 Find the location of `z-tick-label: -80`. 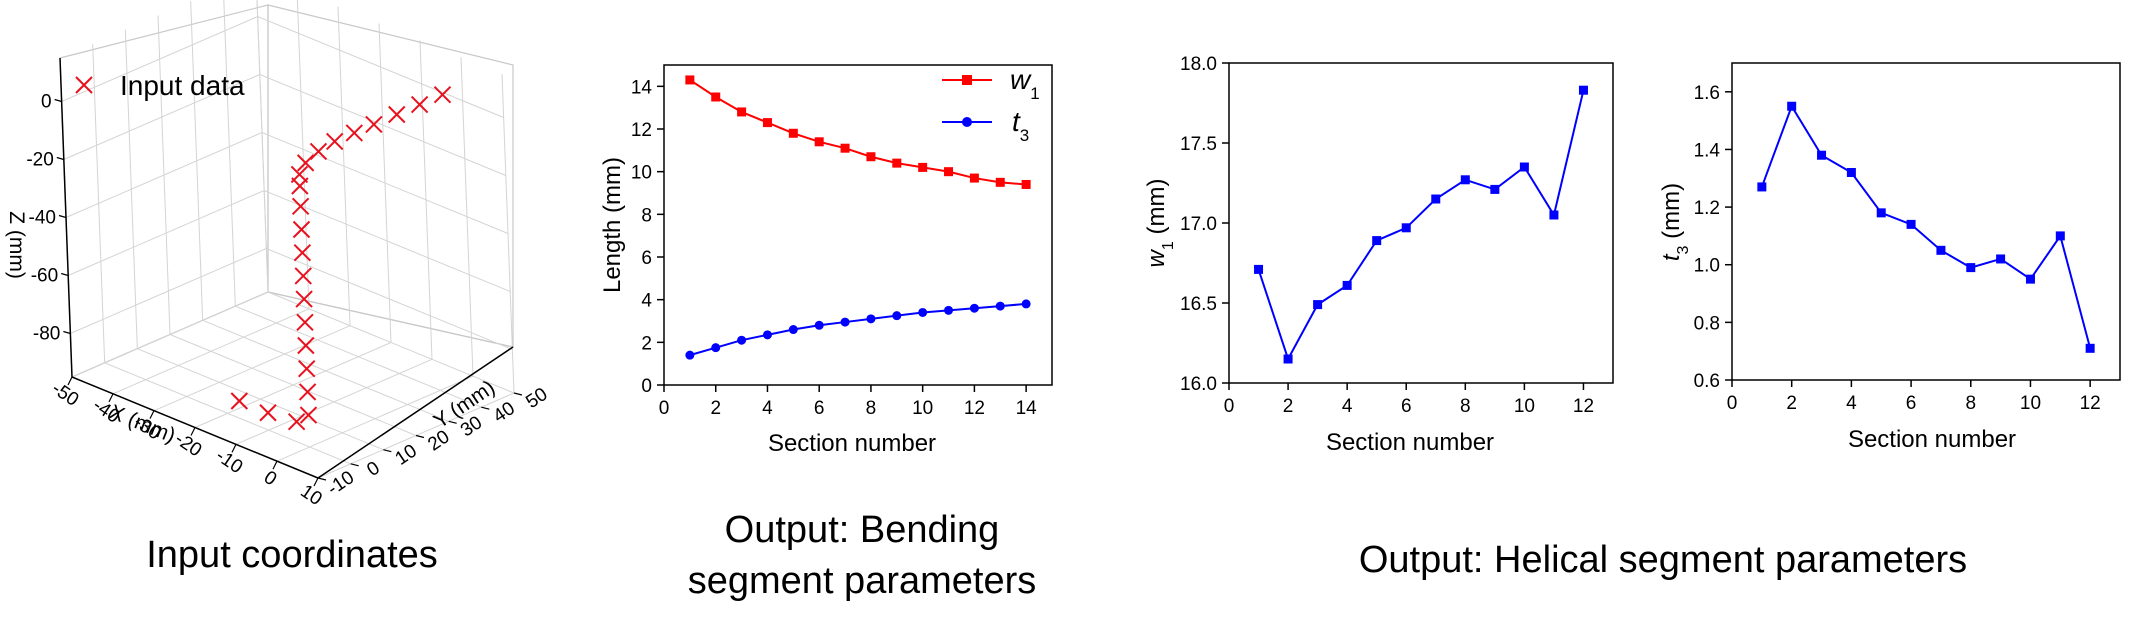

z-tick-label: -80 is located at coordinates (46, 334).